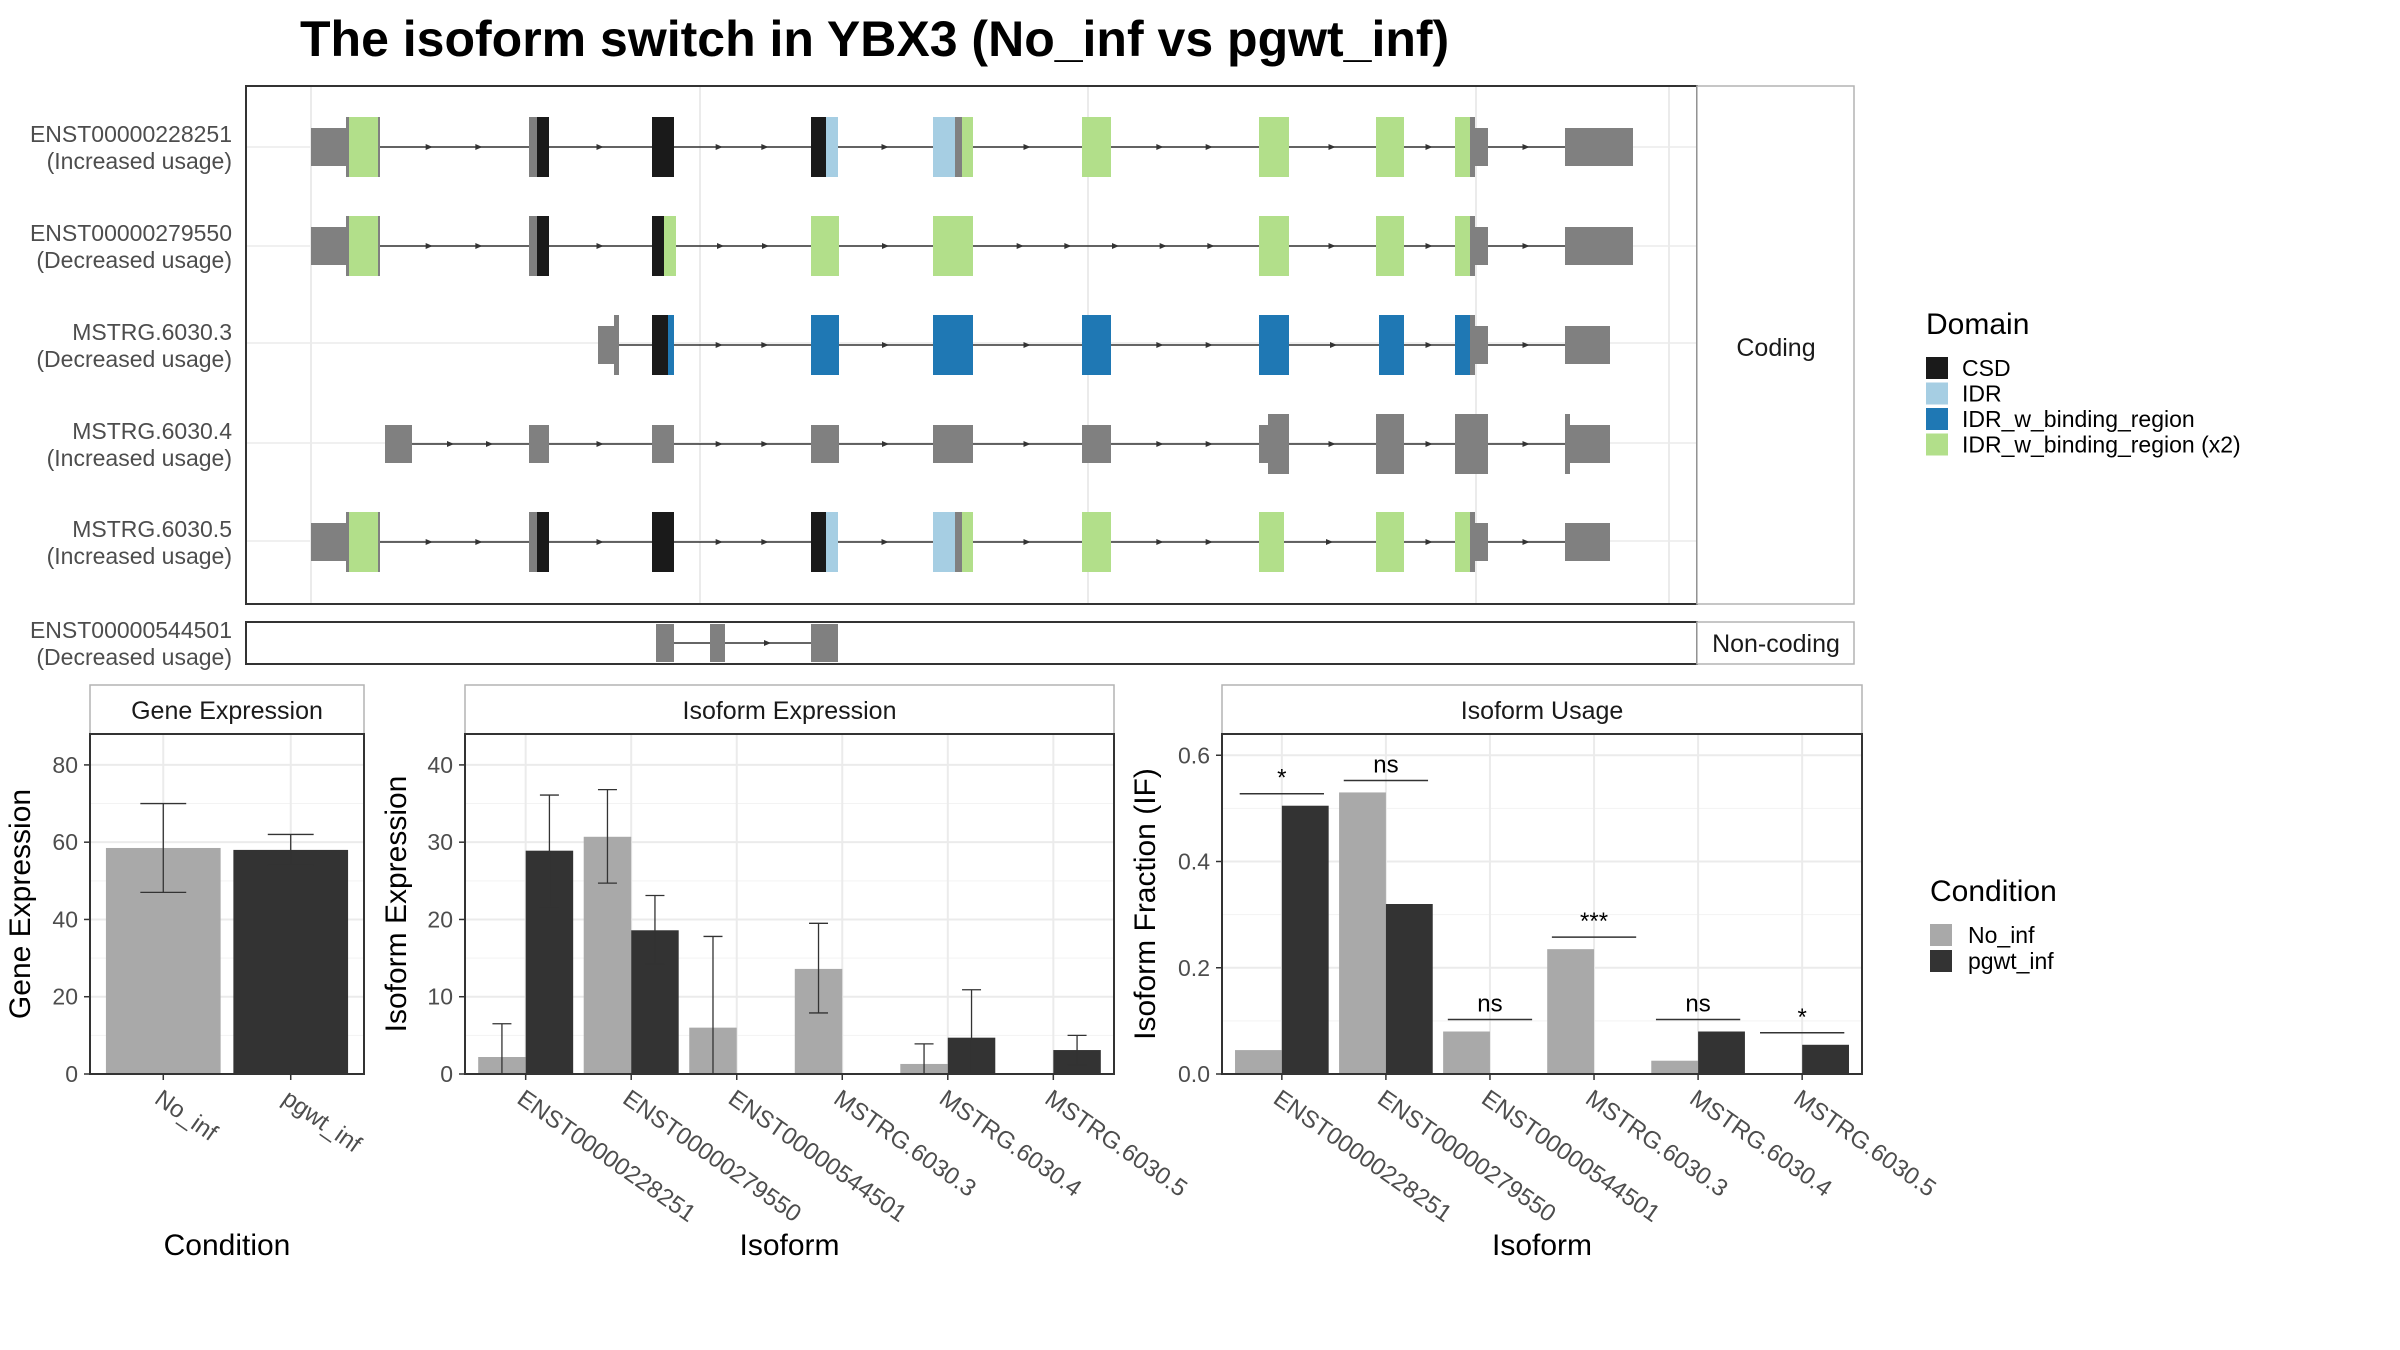 The width and height of the screenshot is (2400, 1350). I want to click on y-tick-label: 20, so click(440, 919).